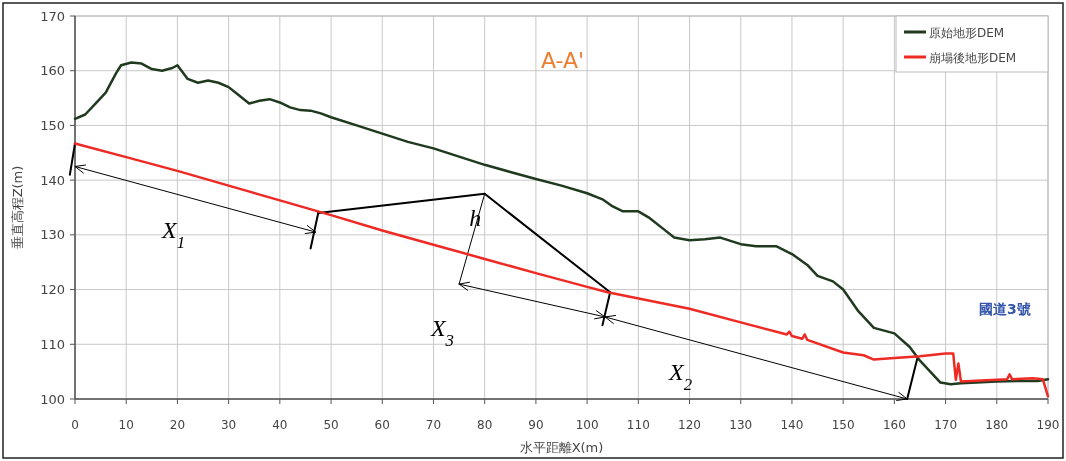 Image resolution: width=1066 pixels, height=461 pixels. Describe the element at coordinates (75, 425) in the screenshot. I see `x-tick-label: 0` at that location.